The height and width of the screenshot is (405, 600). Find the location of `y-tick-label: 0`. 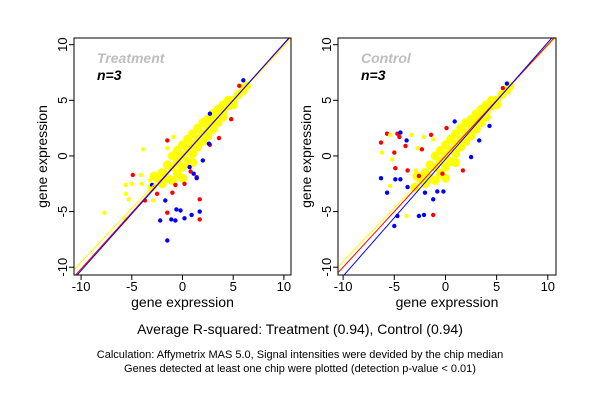

y-tick-label: 0 is located at coordinates (62, 155).